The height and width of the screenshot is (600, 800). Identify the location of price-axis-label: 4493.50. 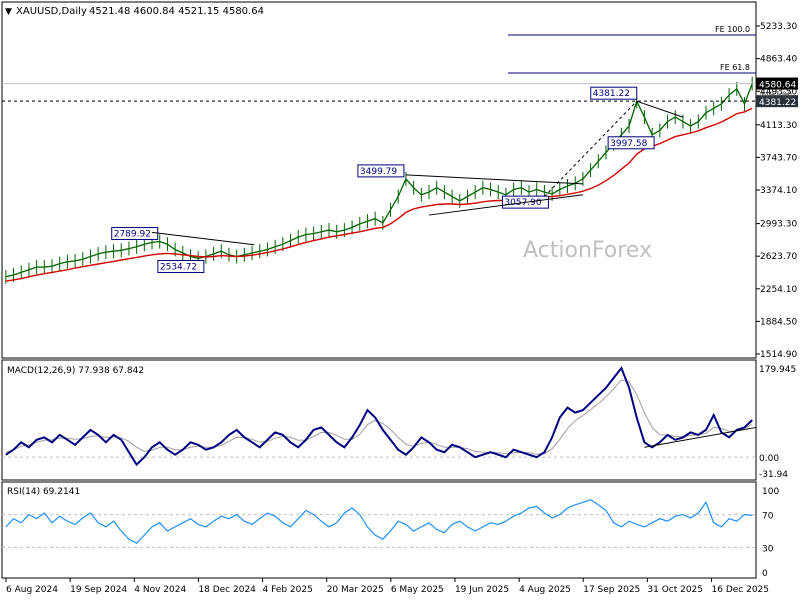
(778, 92).